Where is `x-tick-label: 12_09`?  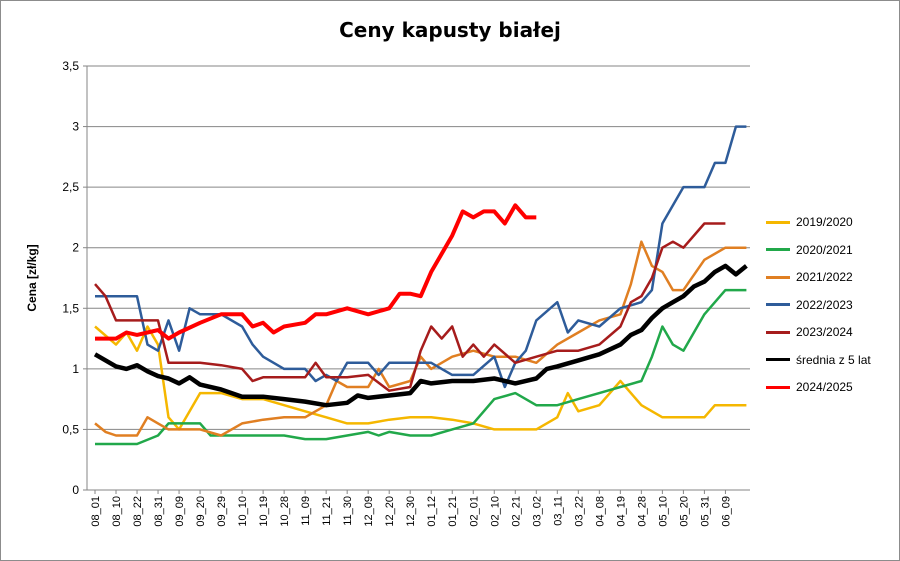
x-tick-label: 12_09 is located at coordinates (369, 511).